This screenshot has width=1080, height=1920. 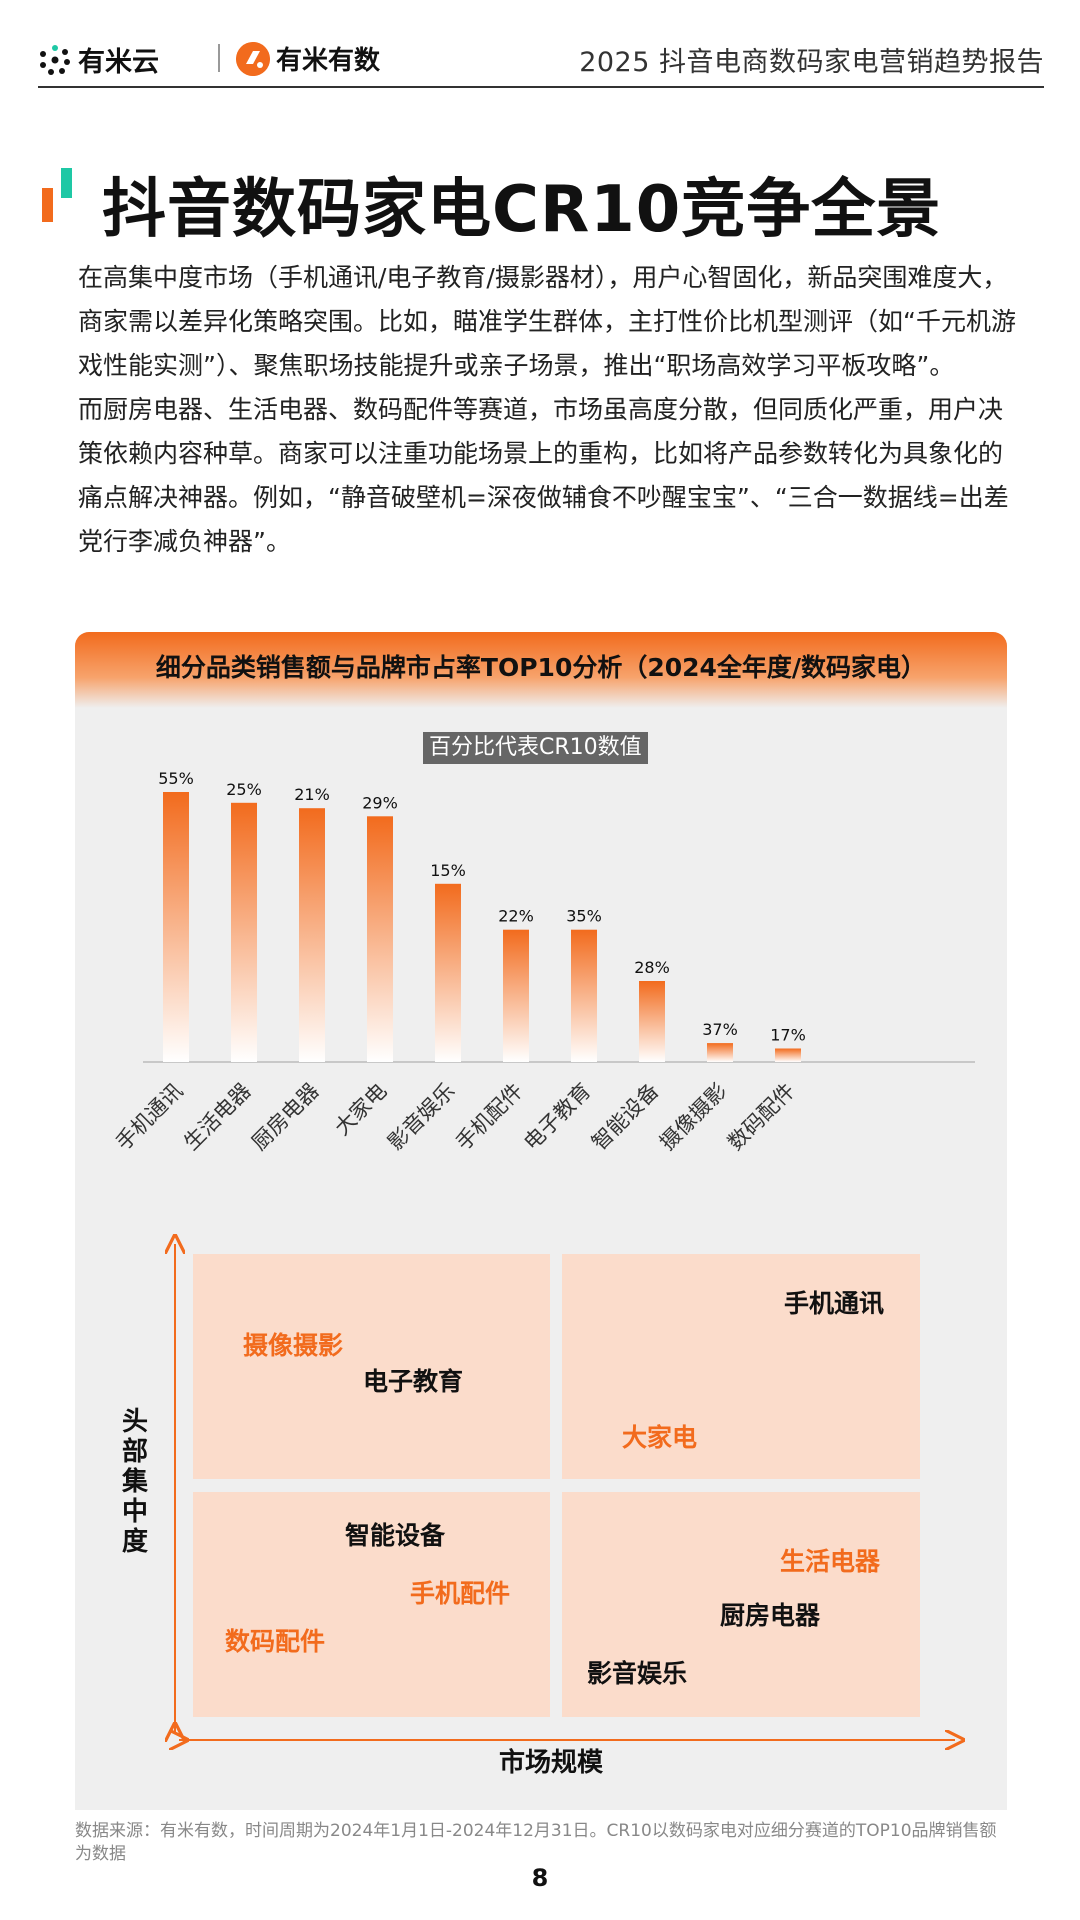 I want to click on youmi-cloud-logo: 有米云, so click(x=98, y=59).